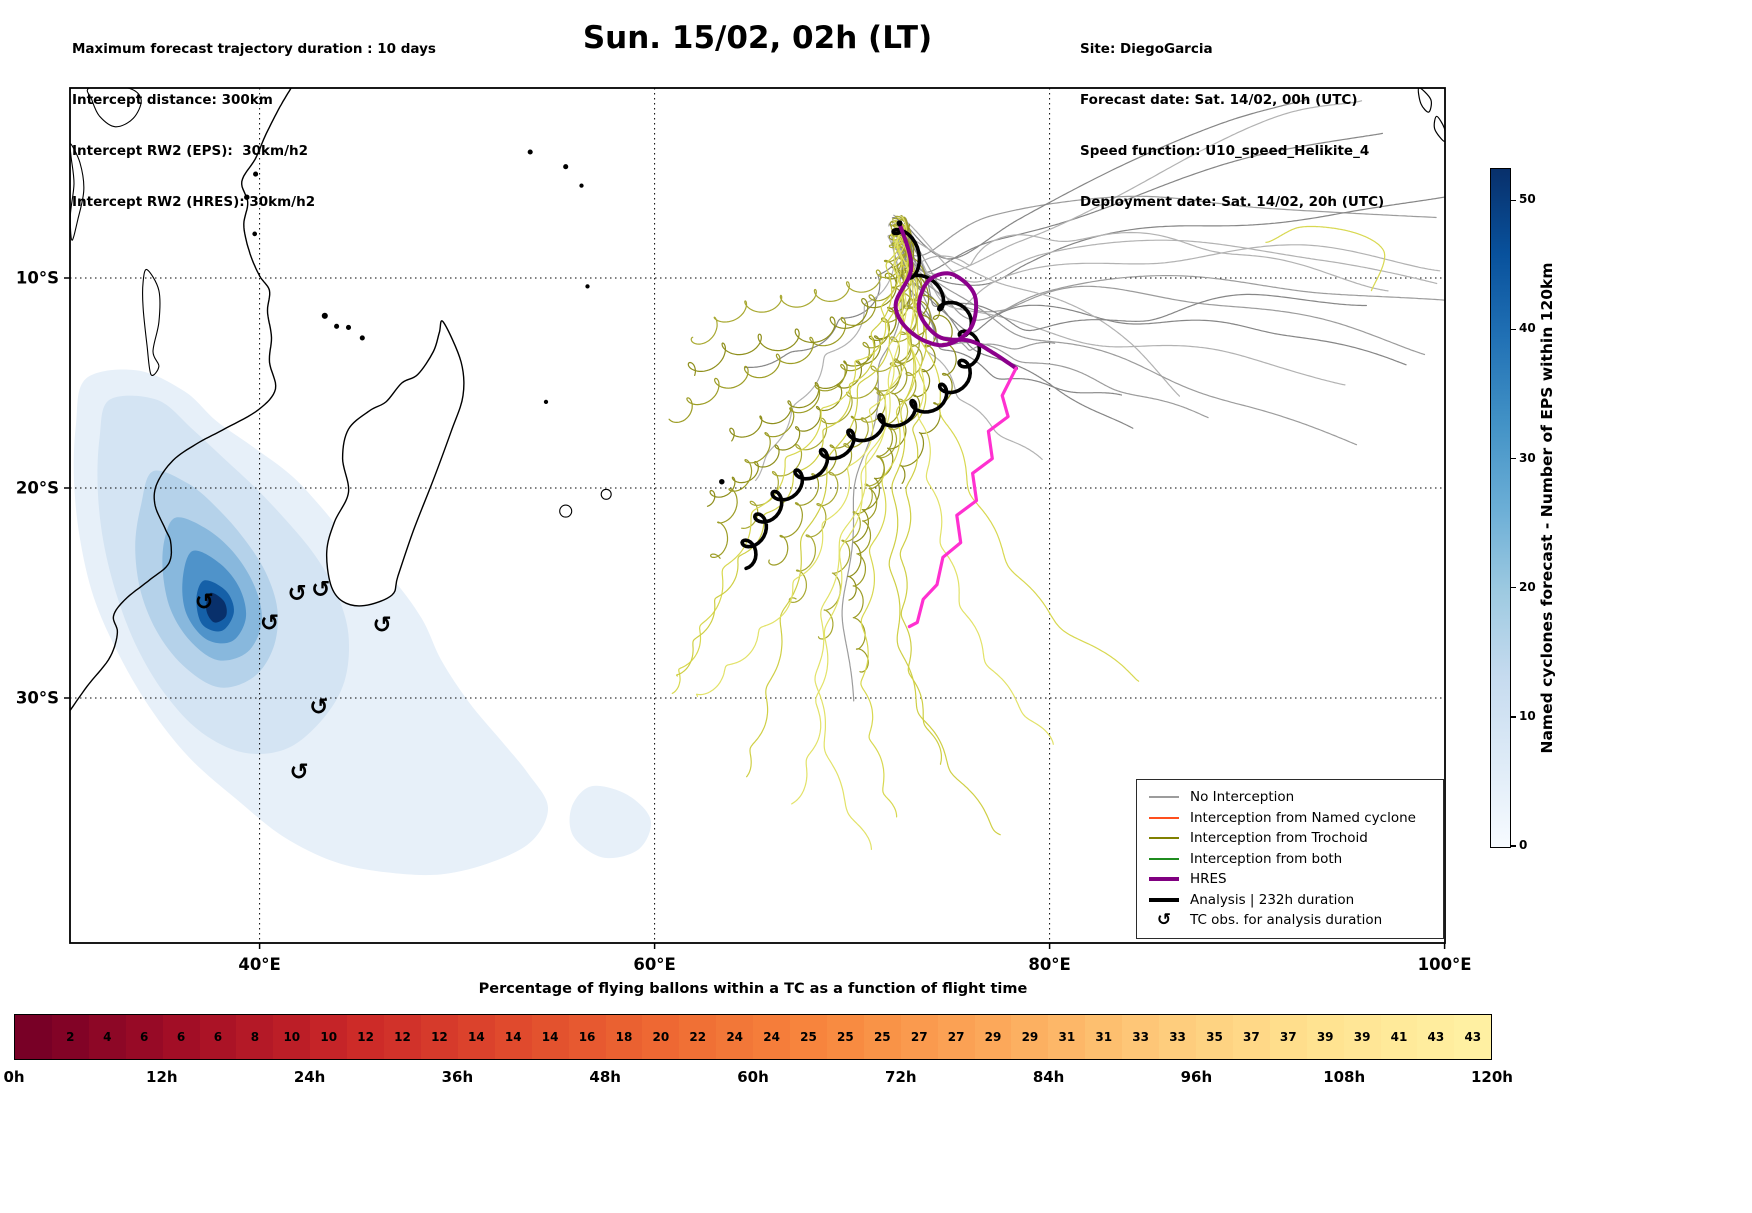 The image size is (1752, 1213). Describe the element at coordinates (1500, 508) in the screenshot. I see `eps-count-colorbar` at that location.